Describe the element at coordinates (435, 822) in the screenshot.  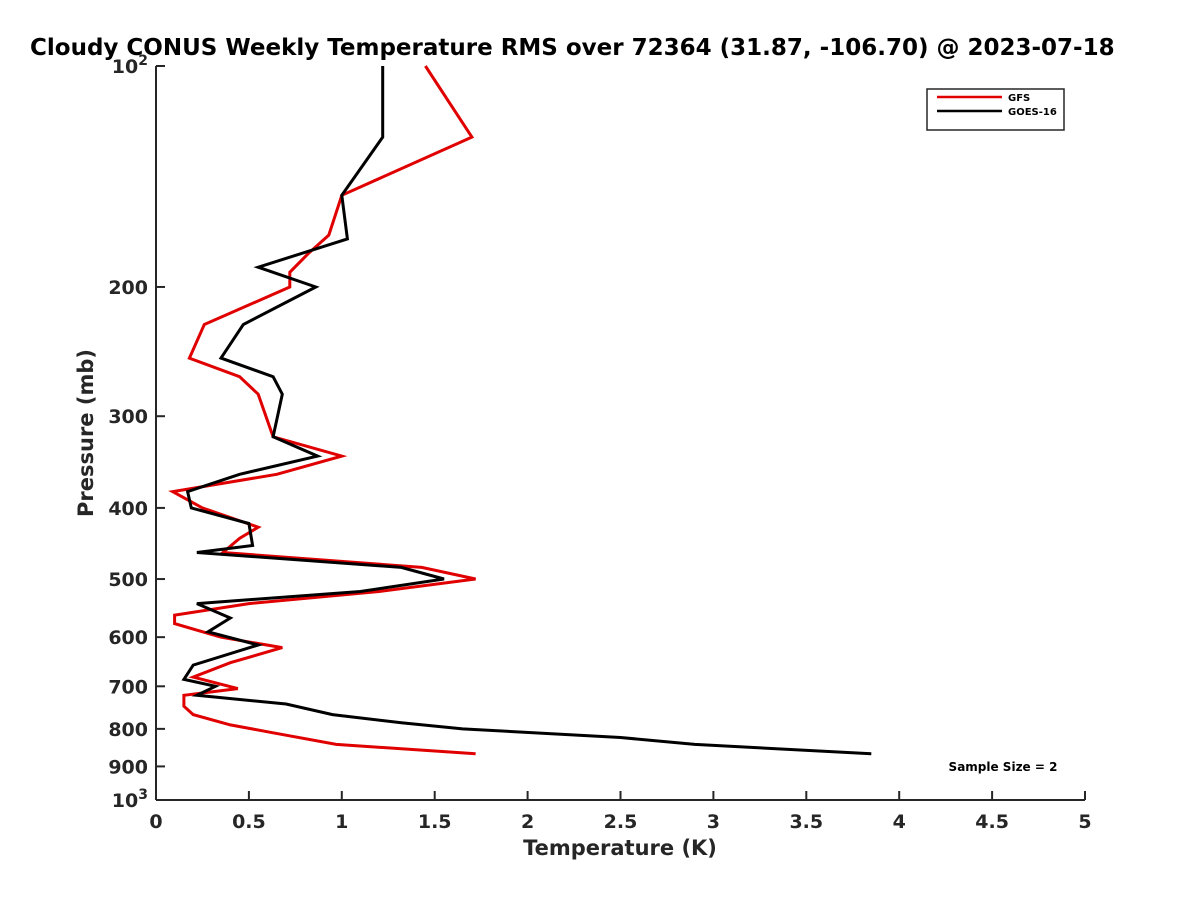
I see `x-tick-label: 1.5` at that location.